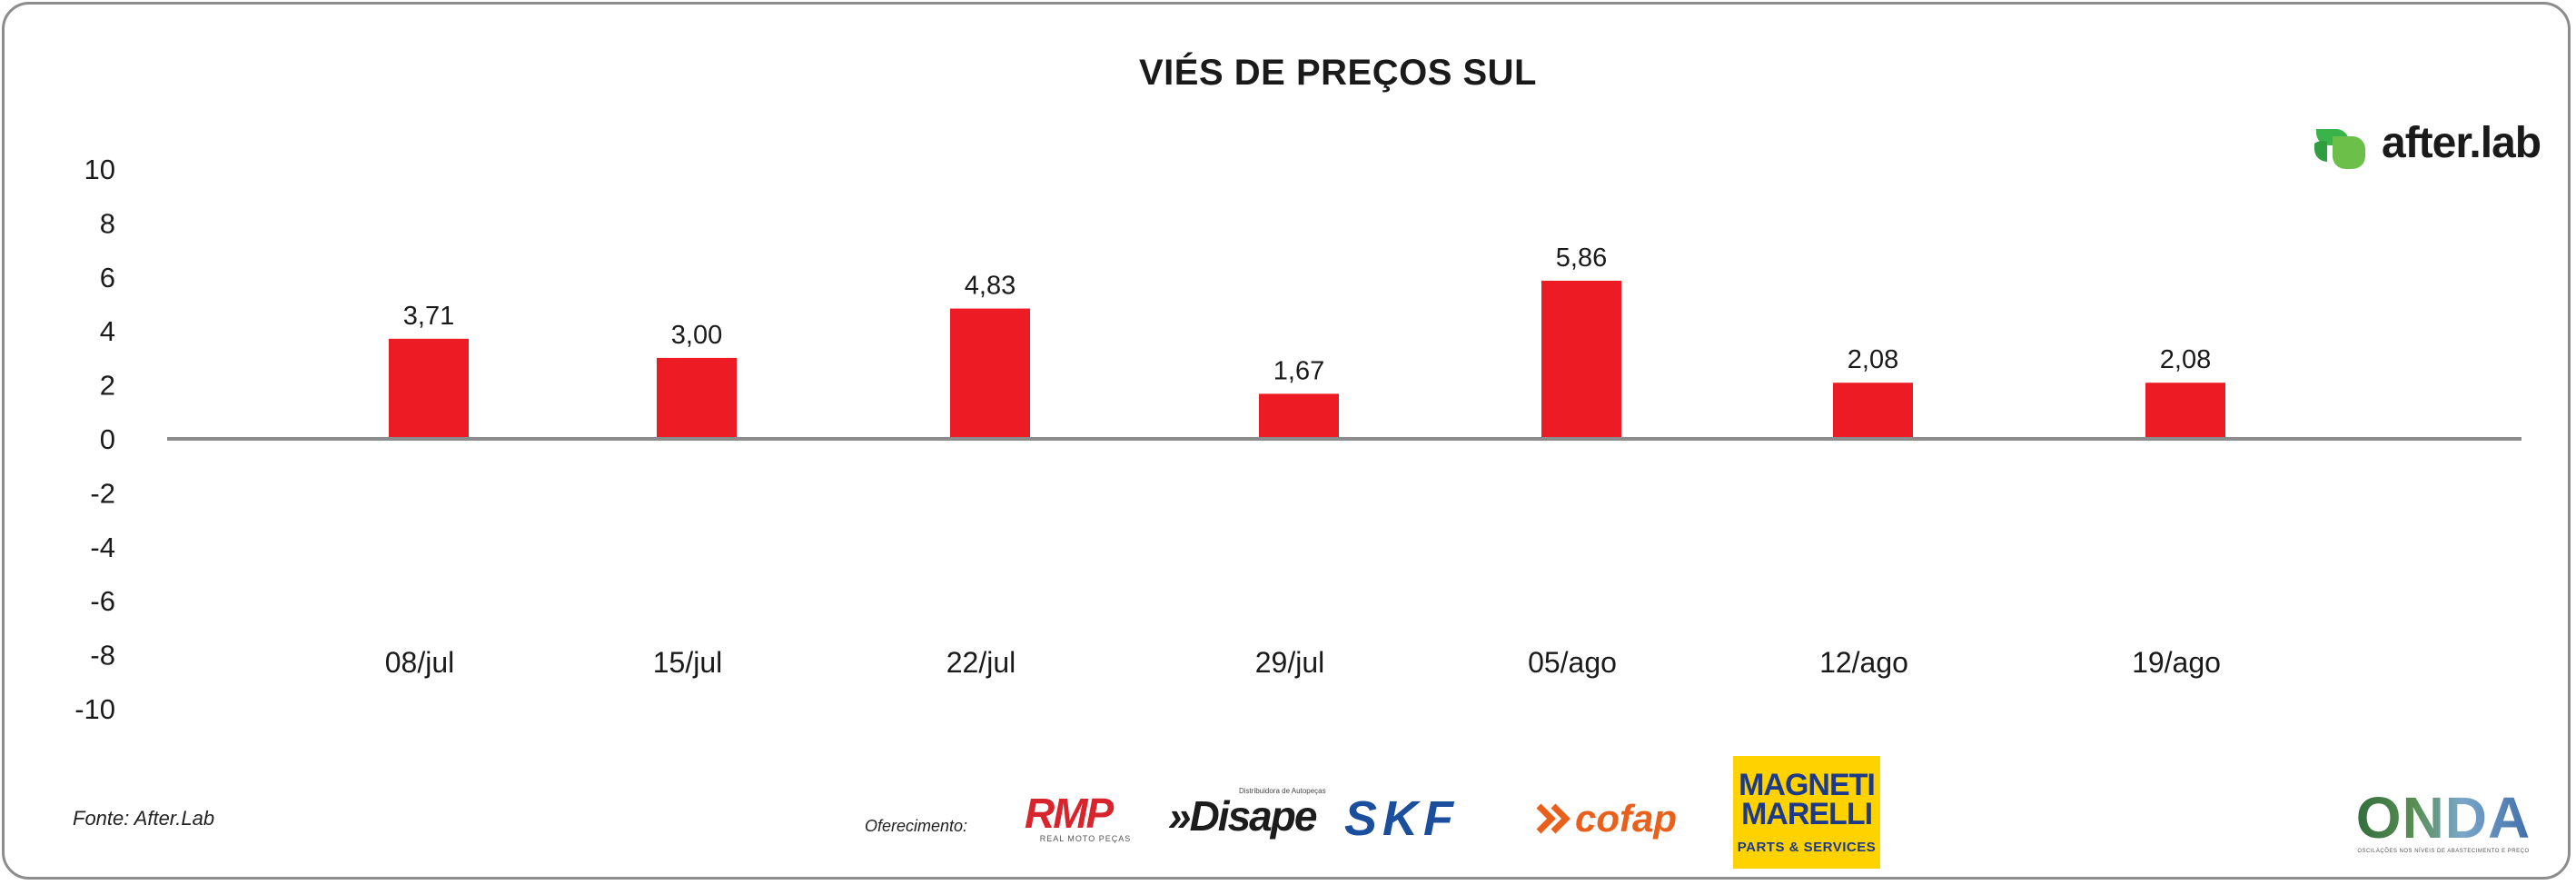 Image resolution: width=2576 pixels, height=885 pixels. What do you see at coordinates (428, 316) in the screenshot?
I see `data-label: 3,71` at bounding box center [428, 316].